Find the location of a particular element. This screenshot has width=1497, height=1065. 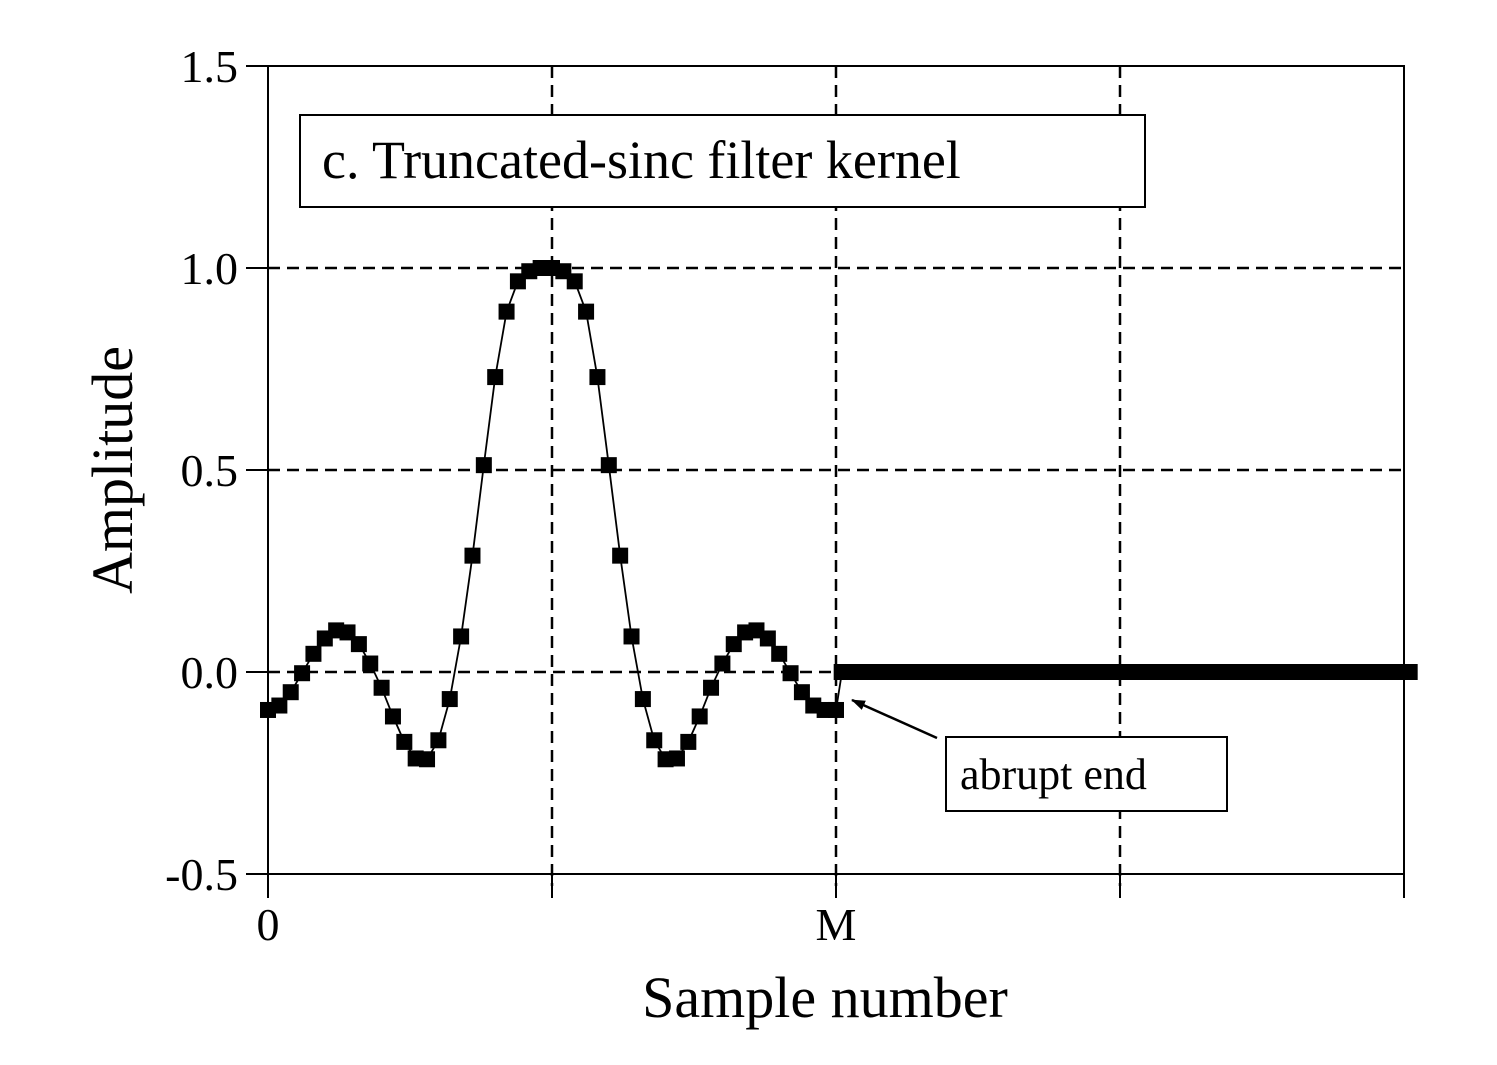

annotation-label: abrupt end is located at coordinates (1053, 774).